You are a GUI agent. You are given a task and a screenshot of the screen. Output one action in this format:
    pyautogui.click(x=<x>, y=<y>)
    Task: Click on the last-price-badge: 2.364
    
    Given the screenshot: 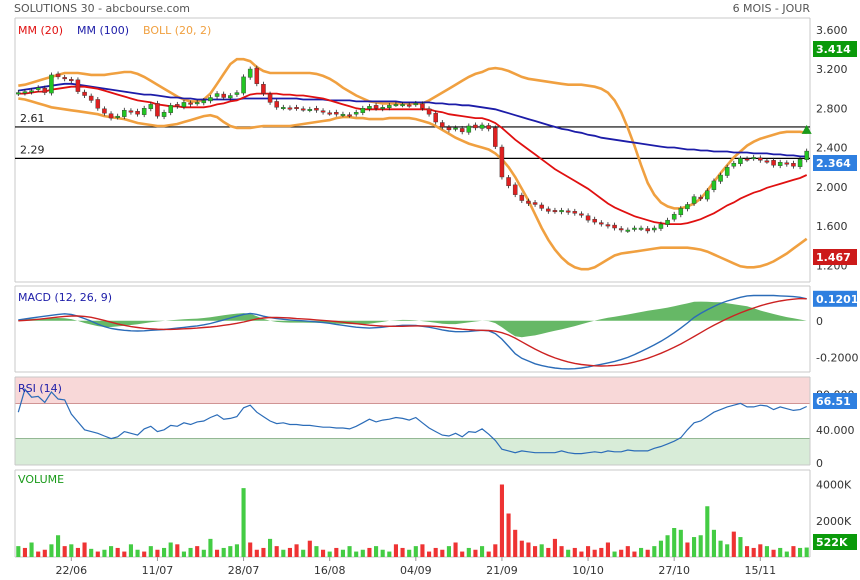 What is the action you would take?
    pyautogui.click(x=833, y=163)
    